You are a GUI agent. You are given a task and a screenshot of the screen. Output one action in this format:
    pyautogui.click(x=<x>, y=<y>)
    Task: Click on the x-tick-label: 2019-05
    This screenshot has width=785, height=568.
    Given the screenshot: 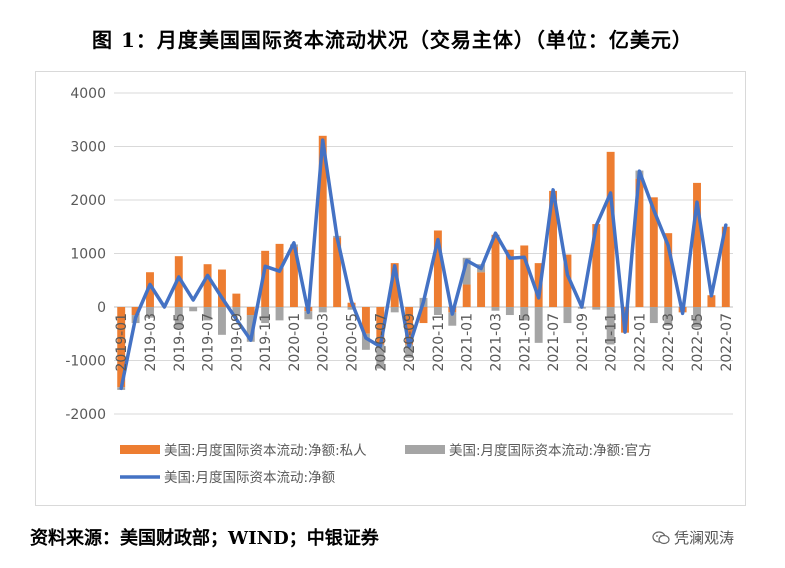 What is the action you would take?
    pyautogui.click(x=180, y=342)
    